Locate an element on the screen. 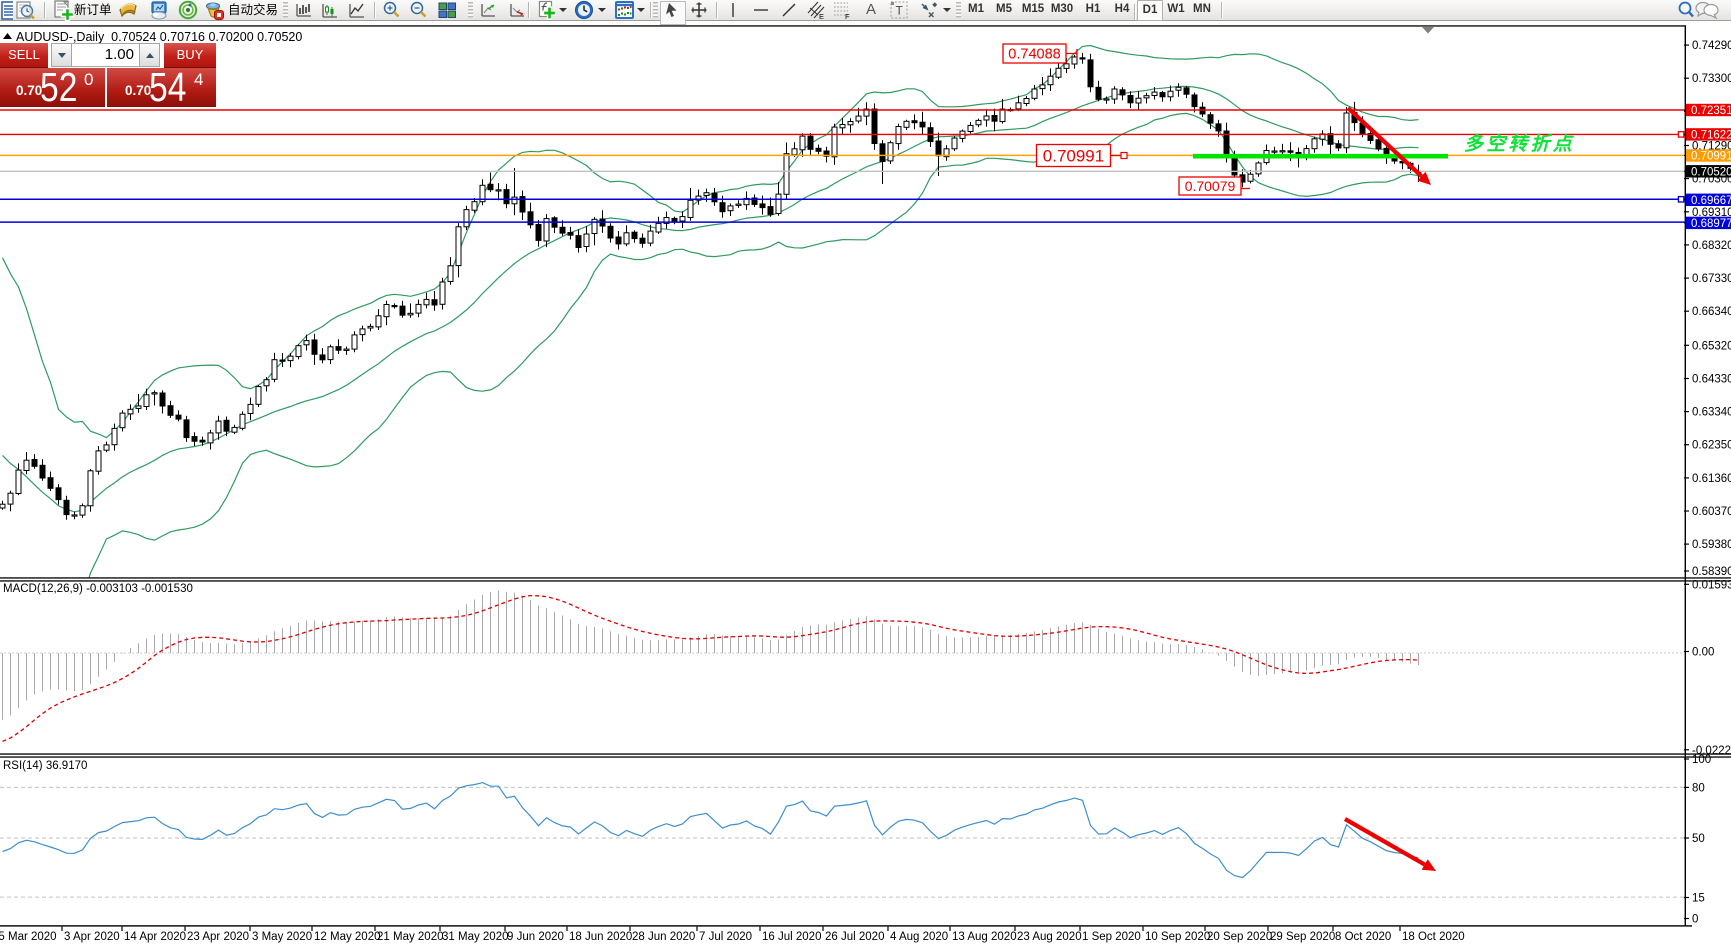  svg-text: 29 Sep 2020 is located at coordinates (1302, 937).